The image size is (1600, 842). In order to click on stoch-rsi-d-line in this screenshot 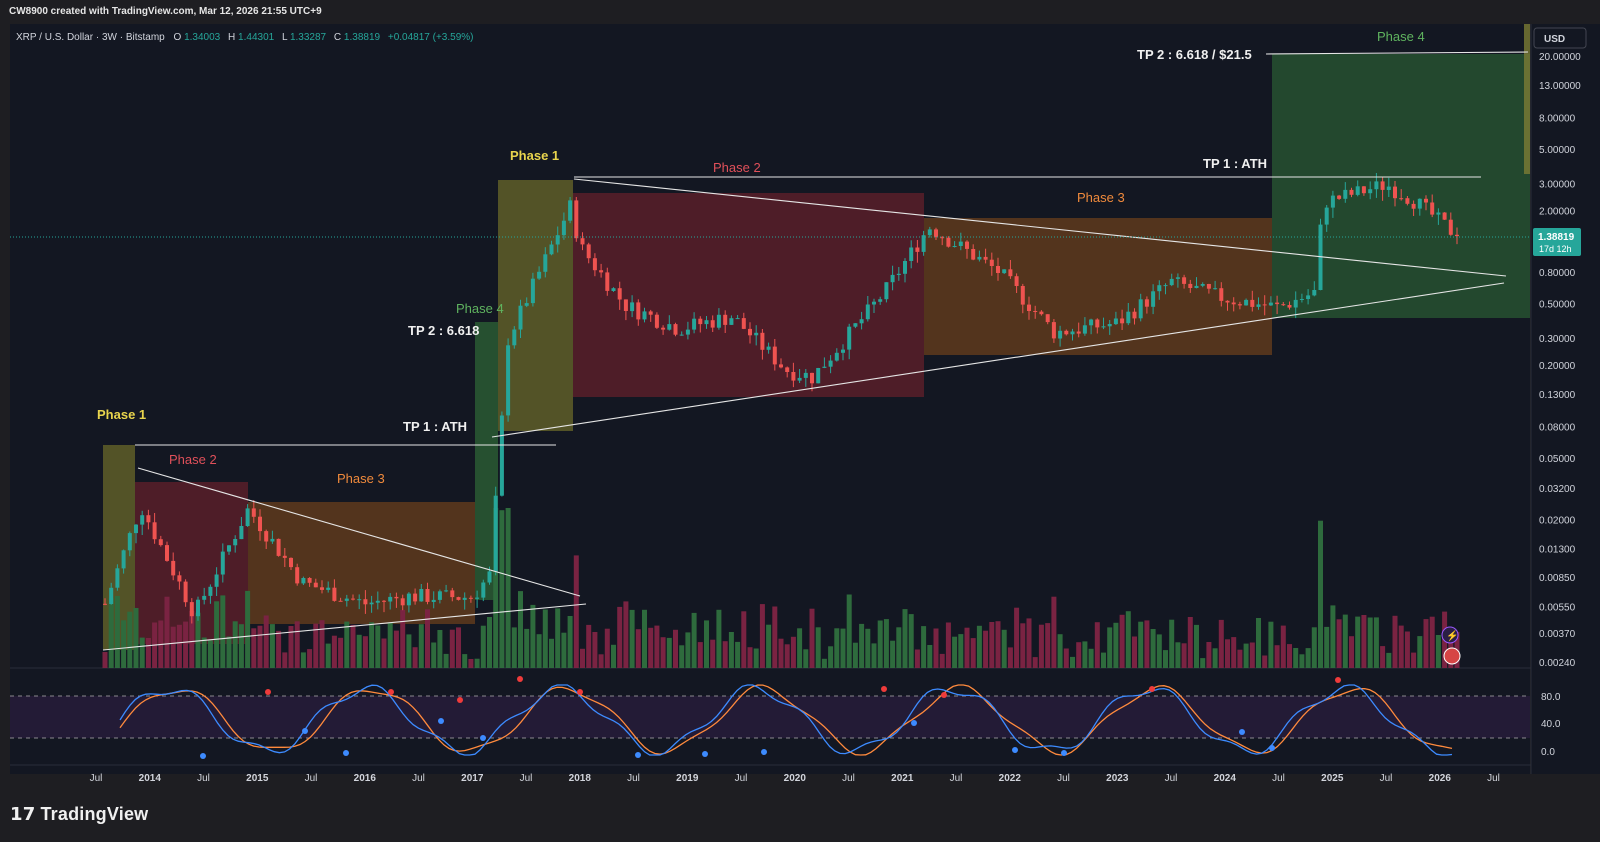, I will do `click(786, 720)`.